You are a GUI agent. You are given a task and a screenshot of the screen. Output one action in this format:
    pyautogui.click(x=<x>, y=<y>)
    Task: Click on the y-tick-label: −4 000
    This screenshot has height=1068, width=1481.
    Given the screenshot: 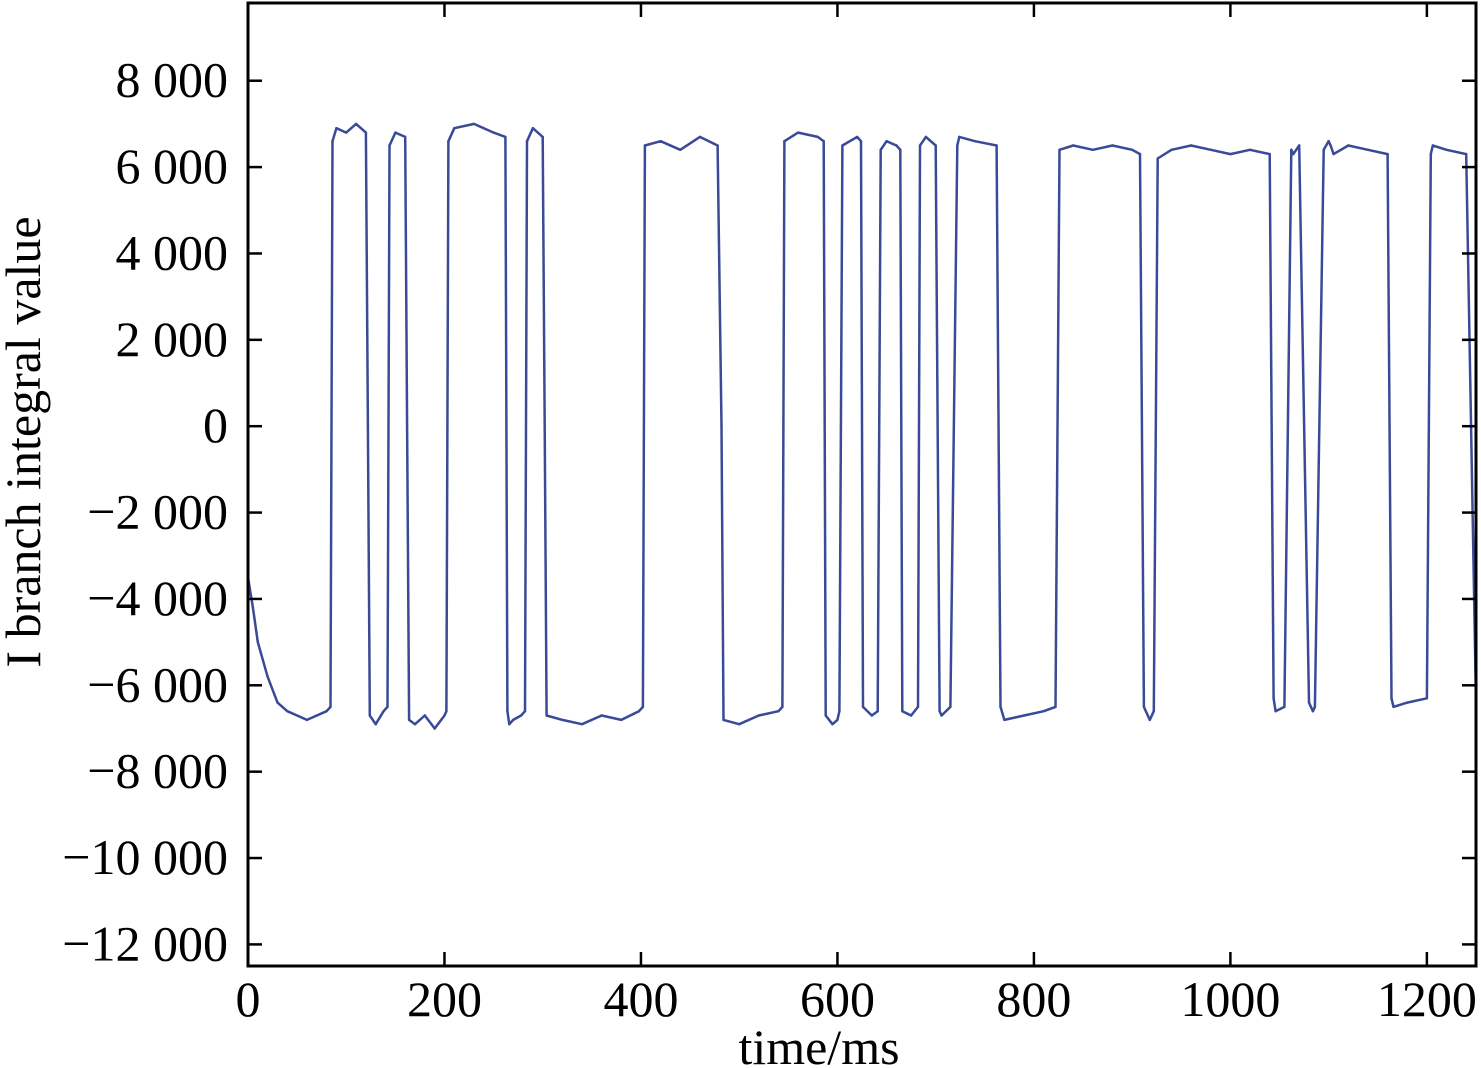 What is the action you would take?
    pyautogui.click(x=157, y=598)
    